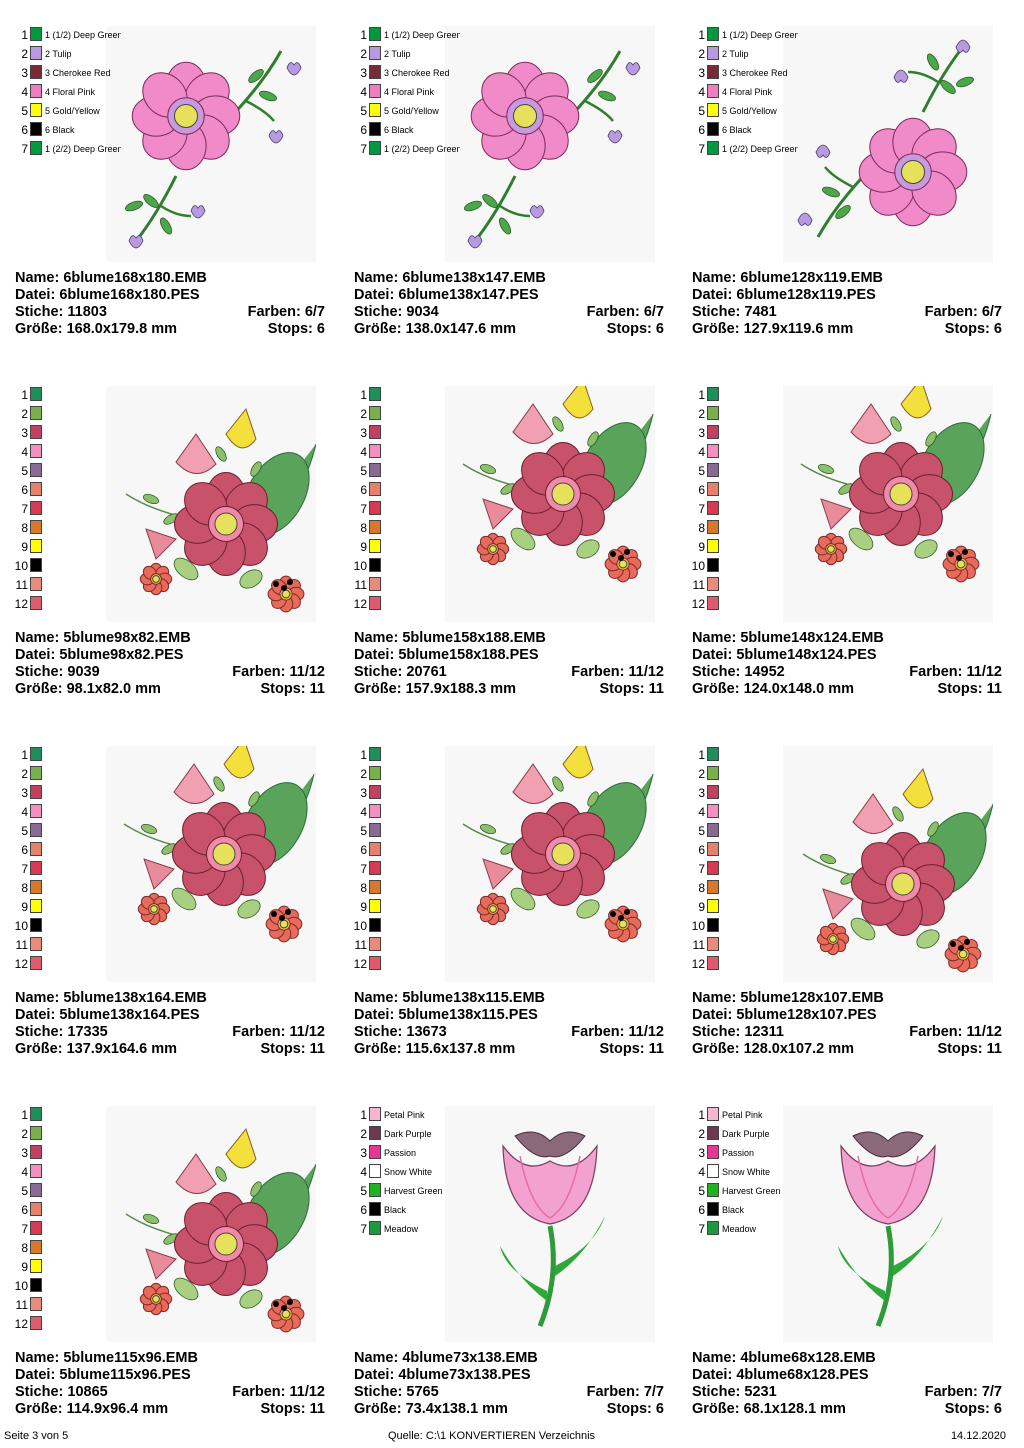 This screenshot has height=1448, width=1024. Describe the element at coordinates (744, 1210) in the screenshot. I see `legend-row: 6 Black` at that location.